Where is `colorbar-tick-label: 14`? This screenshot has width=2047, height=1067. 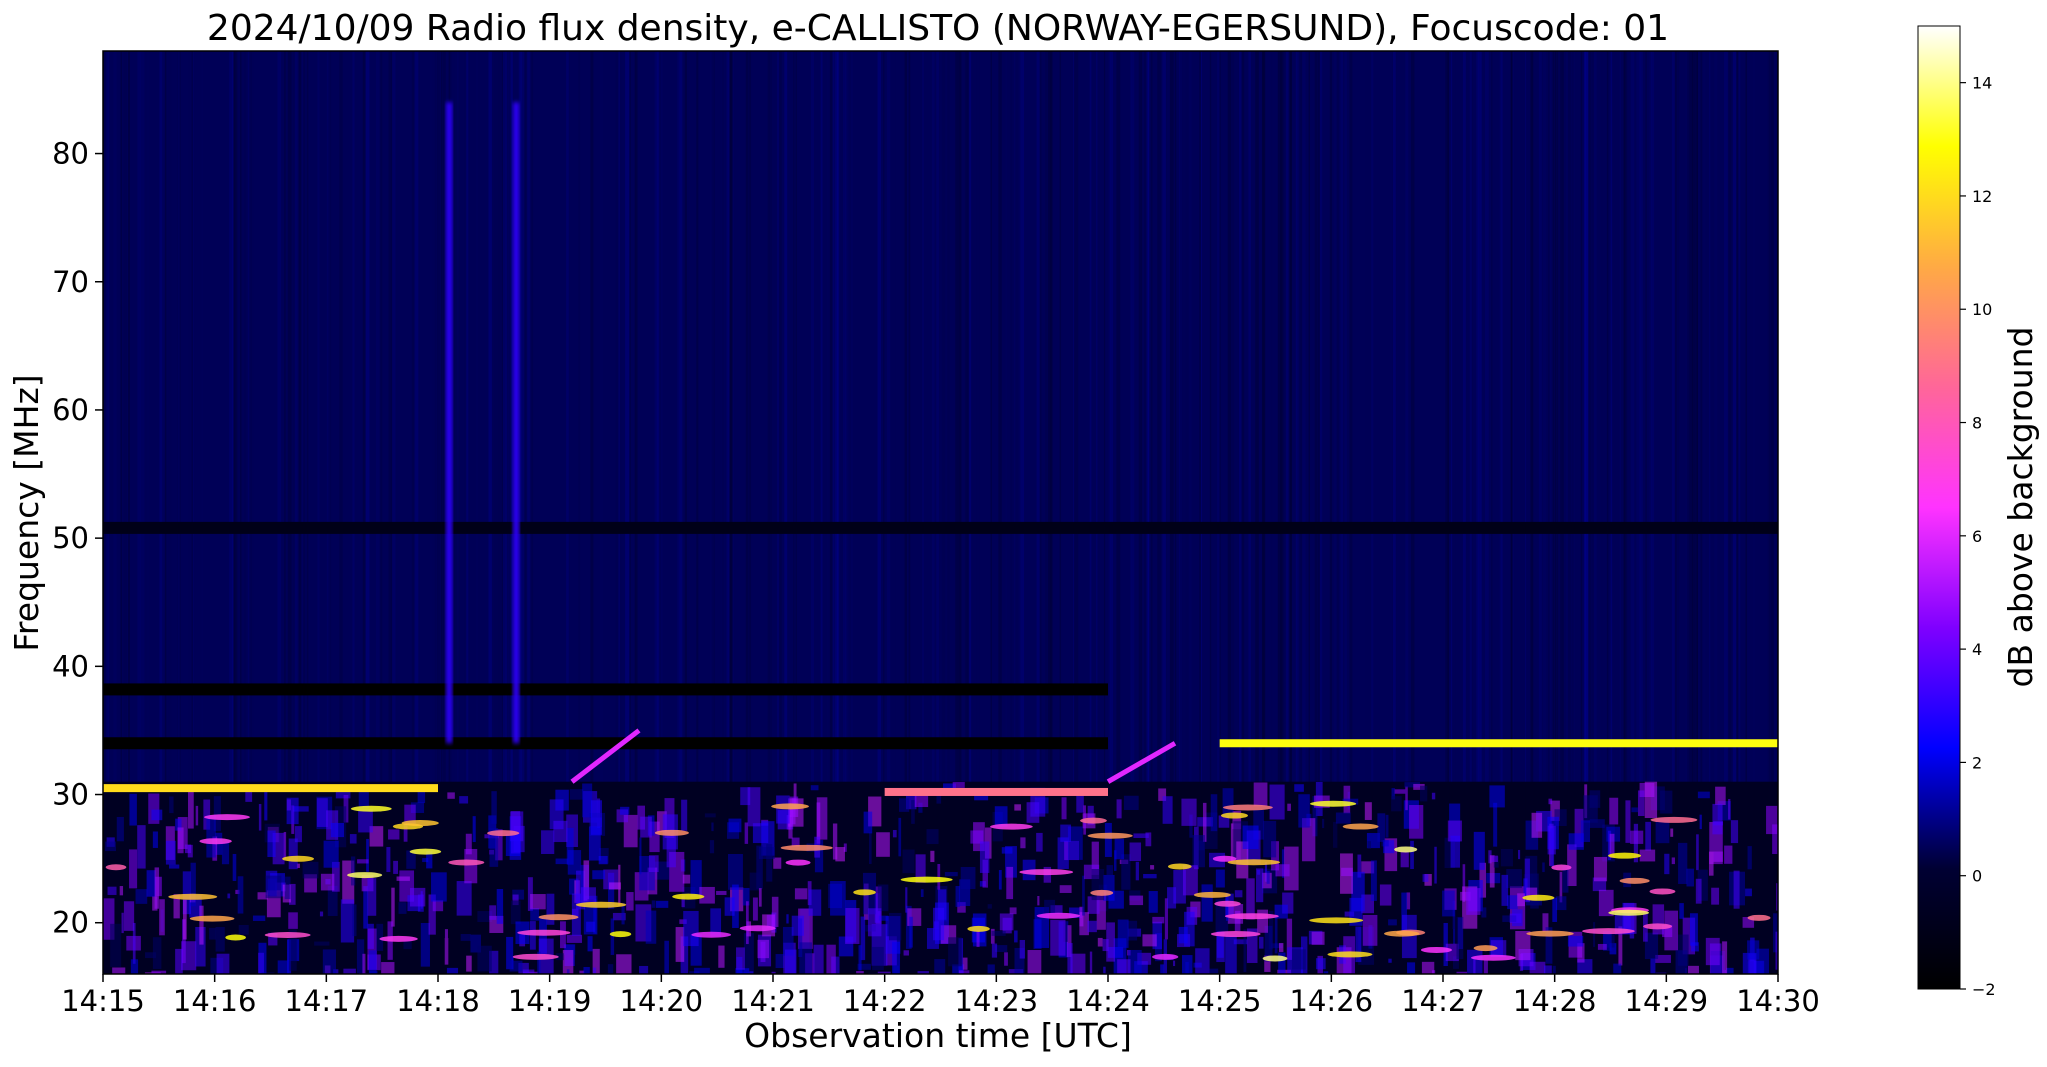
colorbar-tick-label: 14 is located at coordinates (1982, 83).